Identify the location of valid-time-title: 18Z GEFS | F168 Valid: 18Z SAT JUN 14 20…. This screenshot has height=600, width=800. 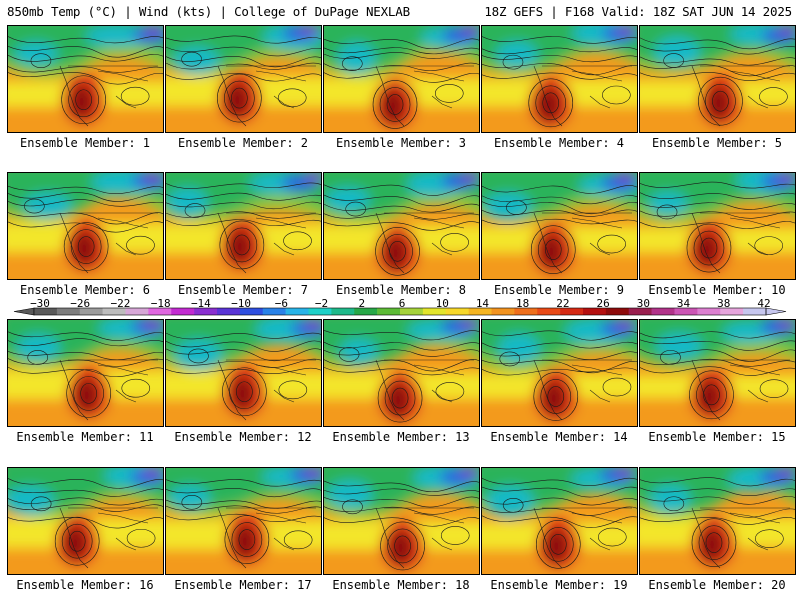
(638, 11).